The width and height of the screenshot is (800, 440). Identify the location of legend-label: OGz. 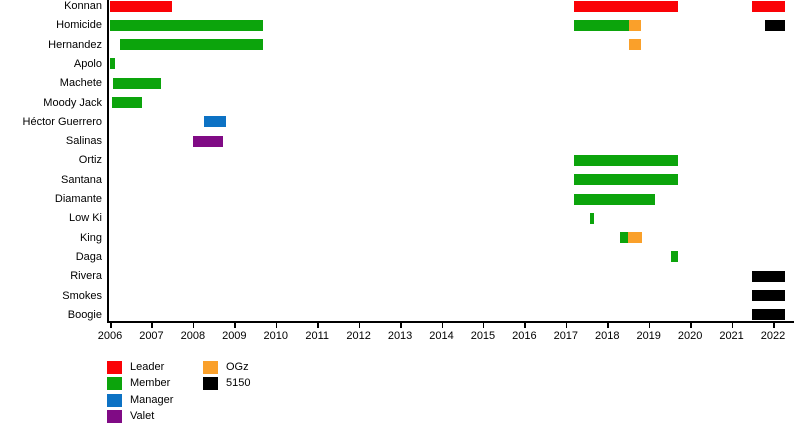
(237, 367).